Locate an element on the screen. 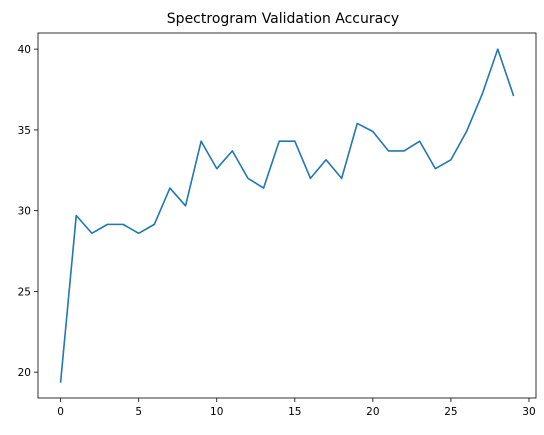 This screenshot has width=544, height=435. x-tick-label: 0 is located at coordinates (60, 412).